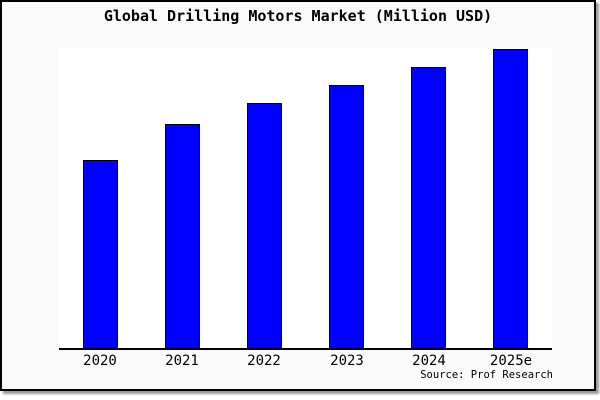  I want to click on bar-2022, so click(264, 225).